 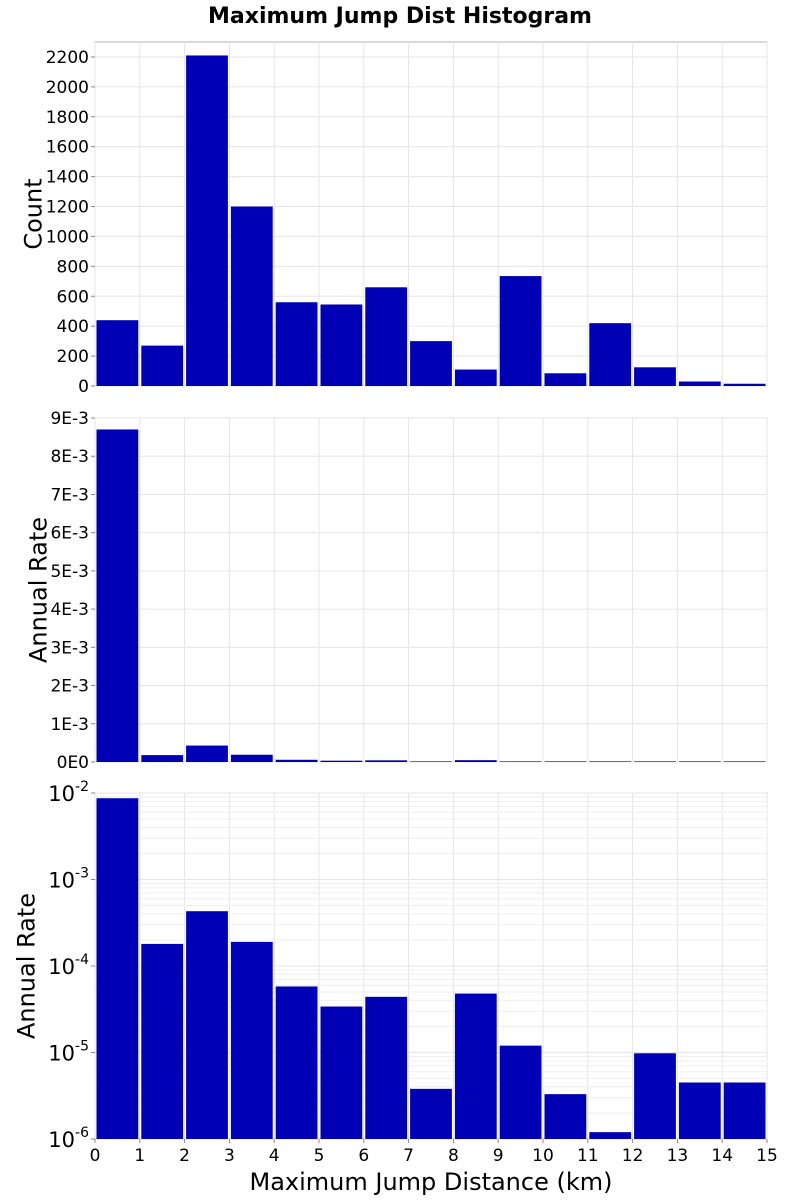 What do you see at coordinates (69, 572) in the screenshot?
I see `y-tick-label: 5E-3` at bounding box center [69, 572].